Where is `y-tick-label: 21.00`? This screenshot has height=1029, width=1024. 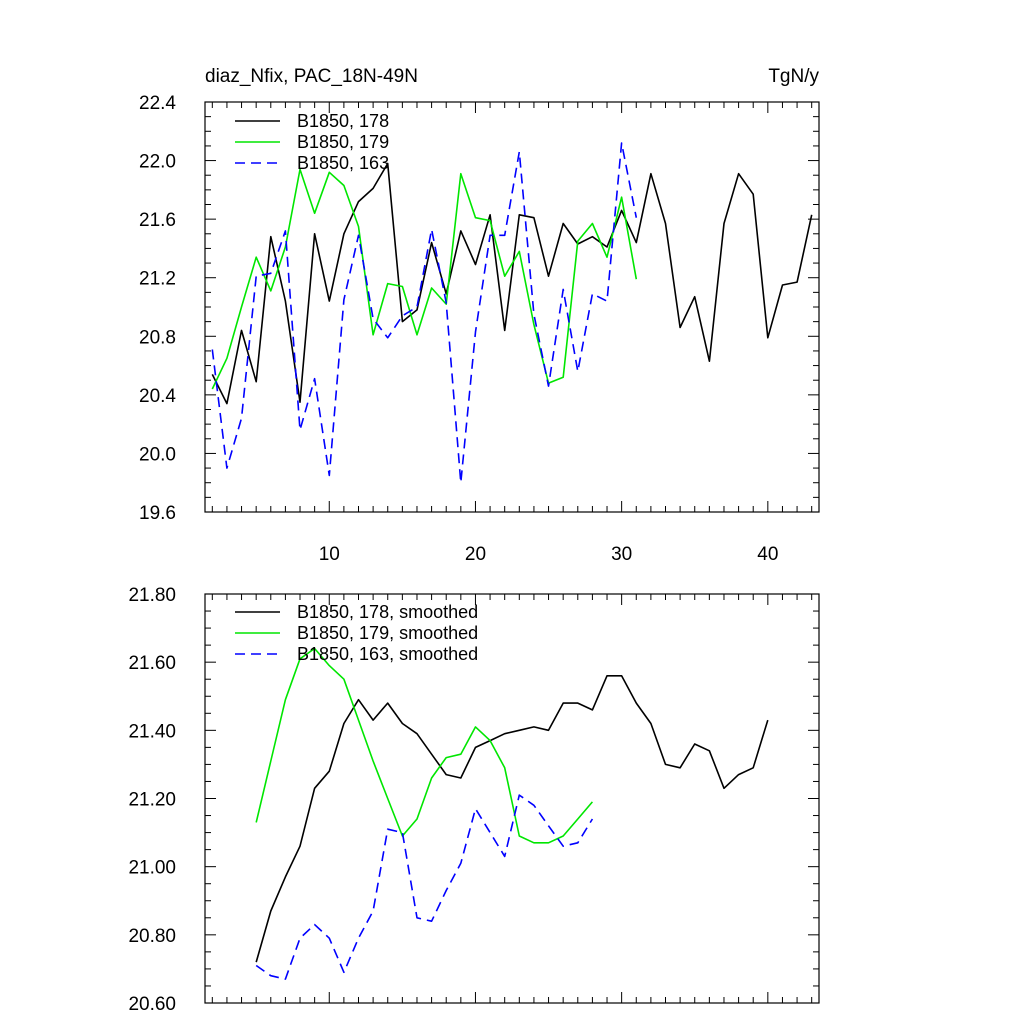
y-tick-label: 21.00 is located at coordinates (152, 868).